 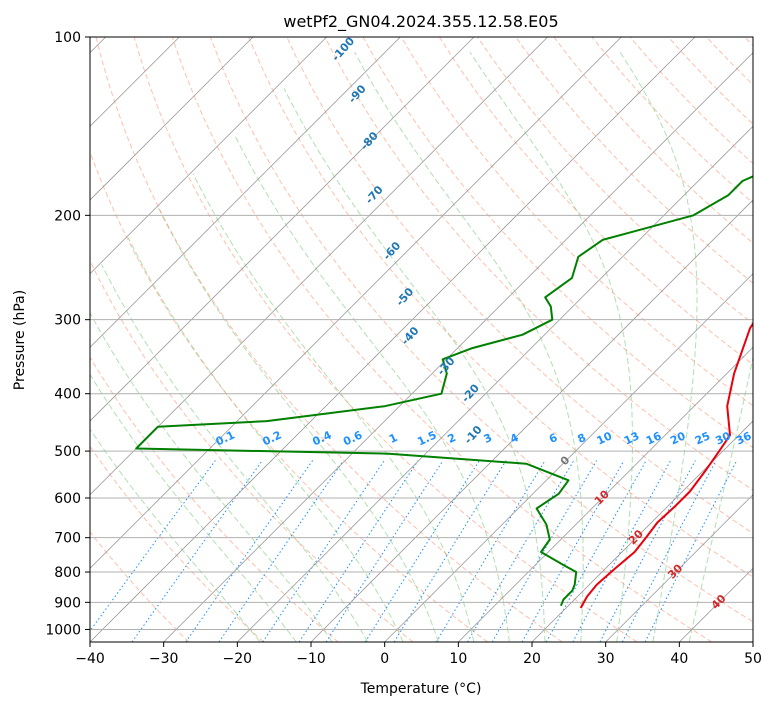 What do you see at coordinates (67, 499) in the screenshot?
I see `y-tick-label: 600` at bounding box center [67, 499].